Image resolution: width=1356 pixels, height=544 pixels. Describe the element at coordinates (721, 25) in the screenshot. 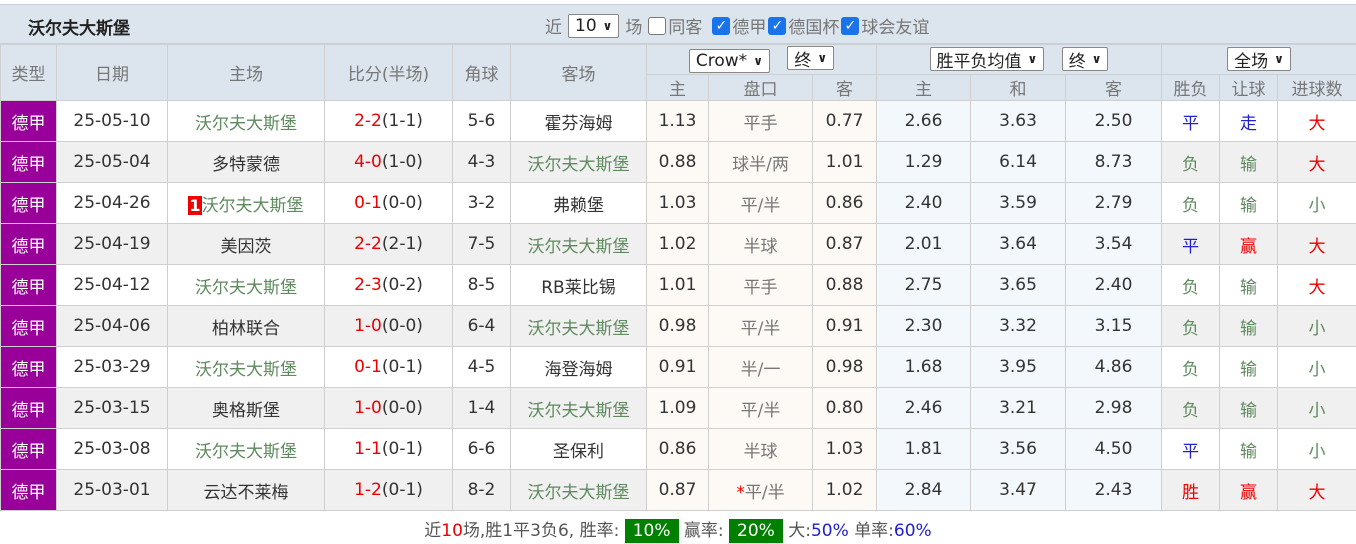

I see `comp-checkbox-bundesliga: ✓` at that location.